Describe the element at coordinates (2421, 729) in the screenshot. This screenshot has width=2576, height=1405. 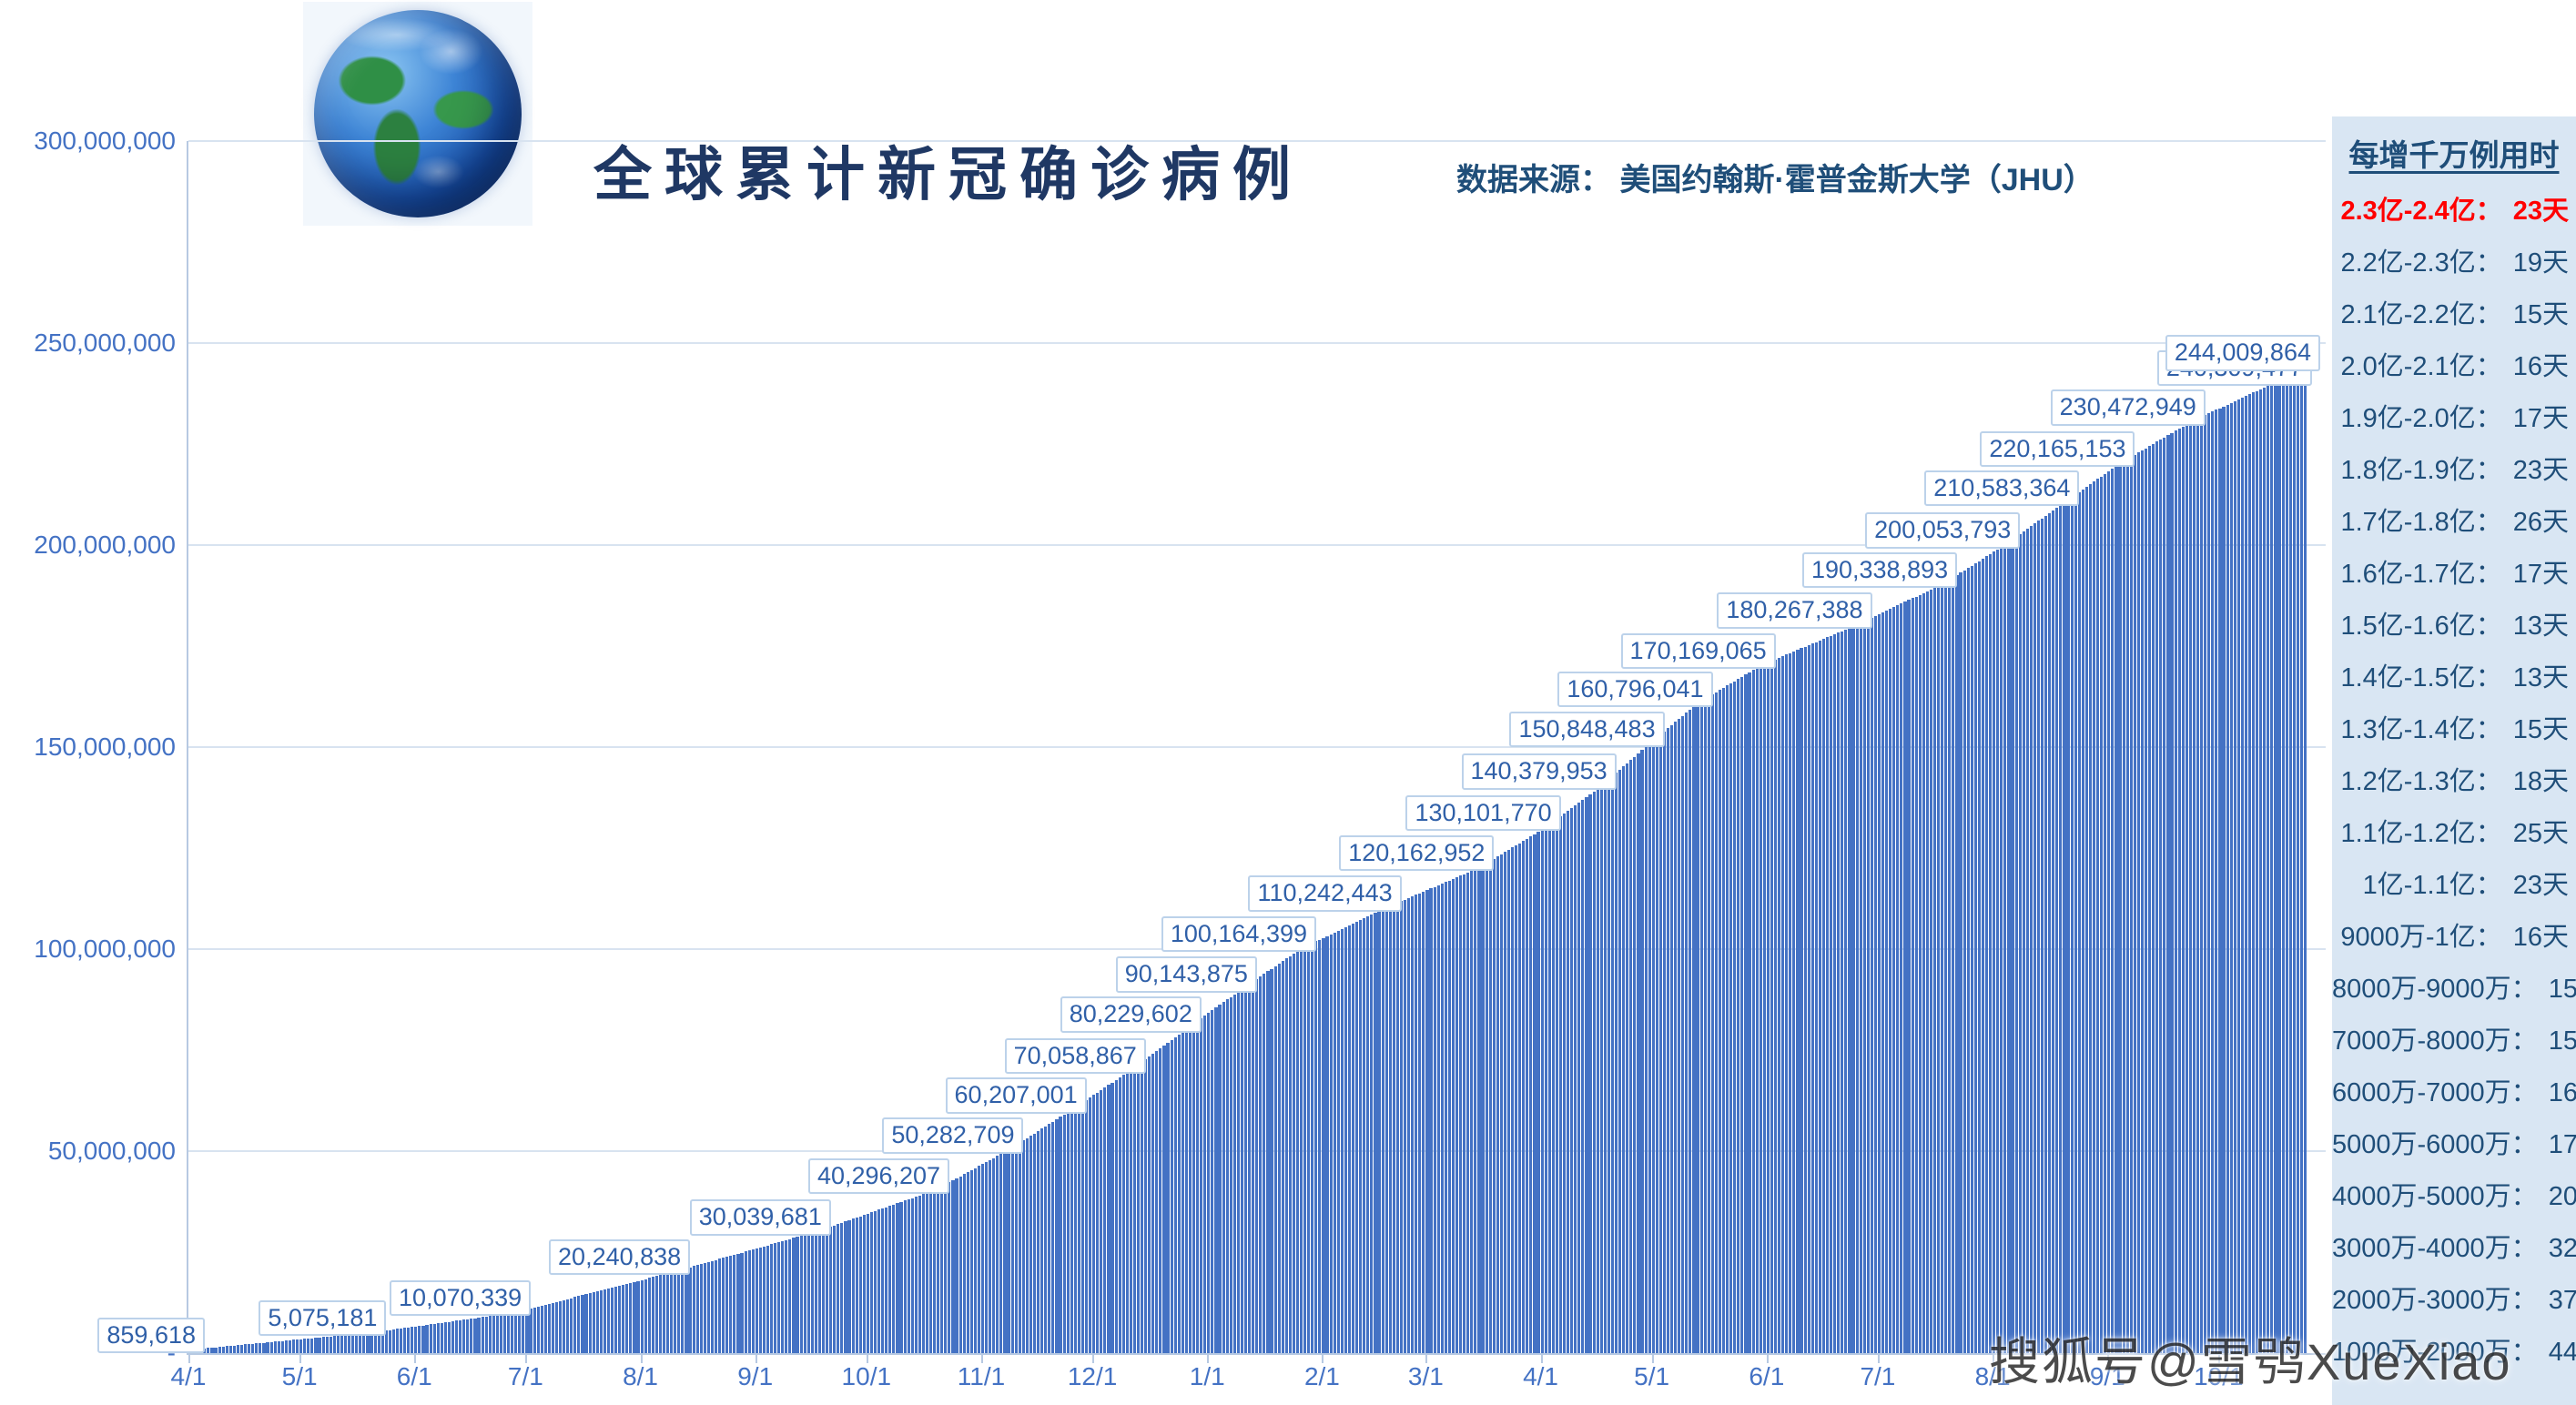
I see `panel-row-range: 1.3亿-1.4亿：` at that location.